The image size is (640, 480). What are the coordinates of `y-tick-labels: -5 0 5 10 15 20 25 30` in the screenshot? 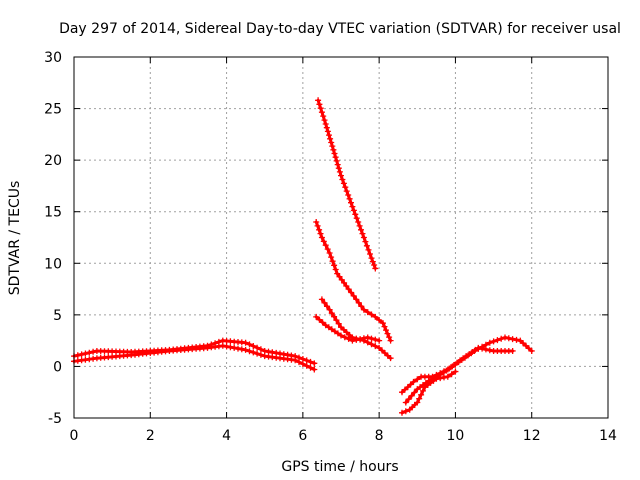 It's located at (53, 238).